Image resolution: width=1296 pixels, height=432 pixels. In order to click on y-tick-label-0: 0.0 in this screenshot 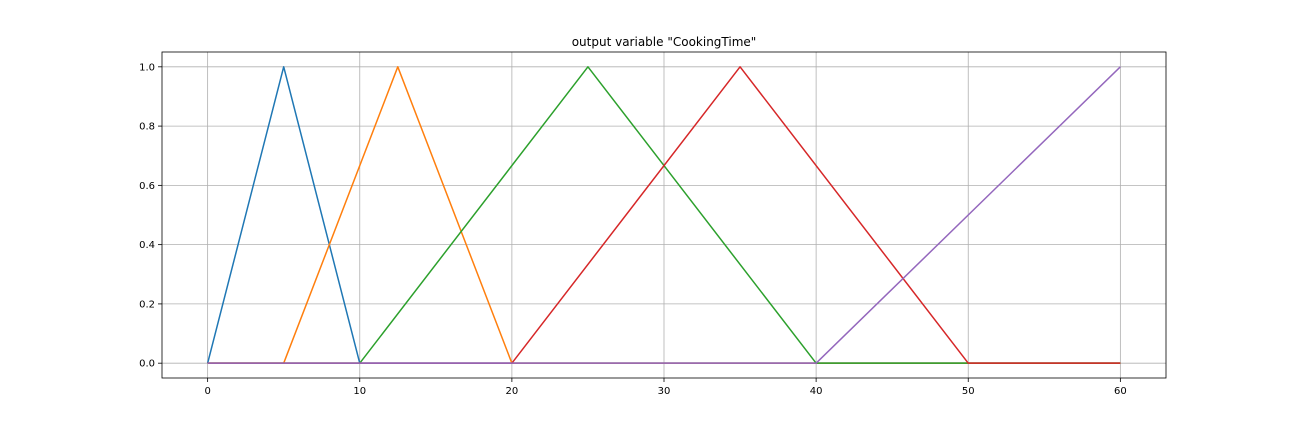, I will do `click(147, 364)`.